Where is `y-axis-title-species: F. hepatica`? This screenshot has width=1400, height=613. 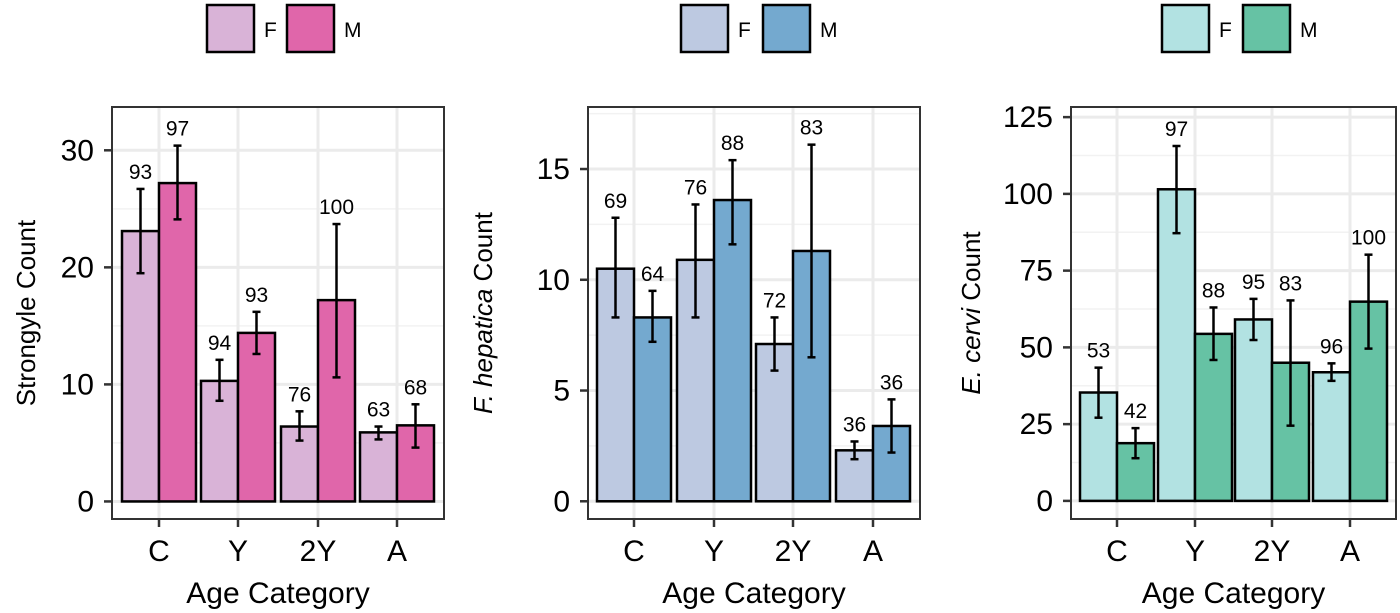 y-axis-title-species: F. hepatica is located at coordinates (483, 351).